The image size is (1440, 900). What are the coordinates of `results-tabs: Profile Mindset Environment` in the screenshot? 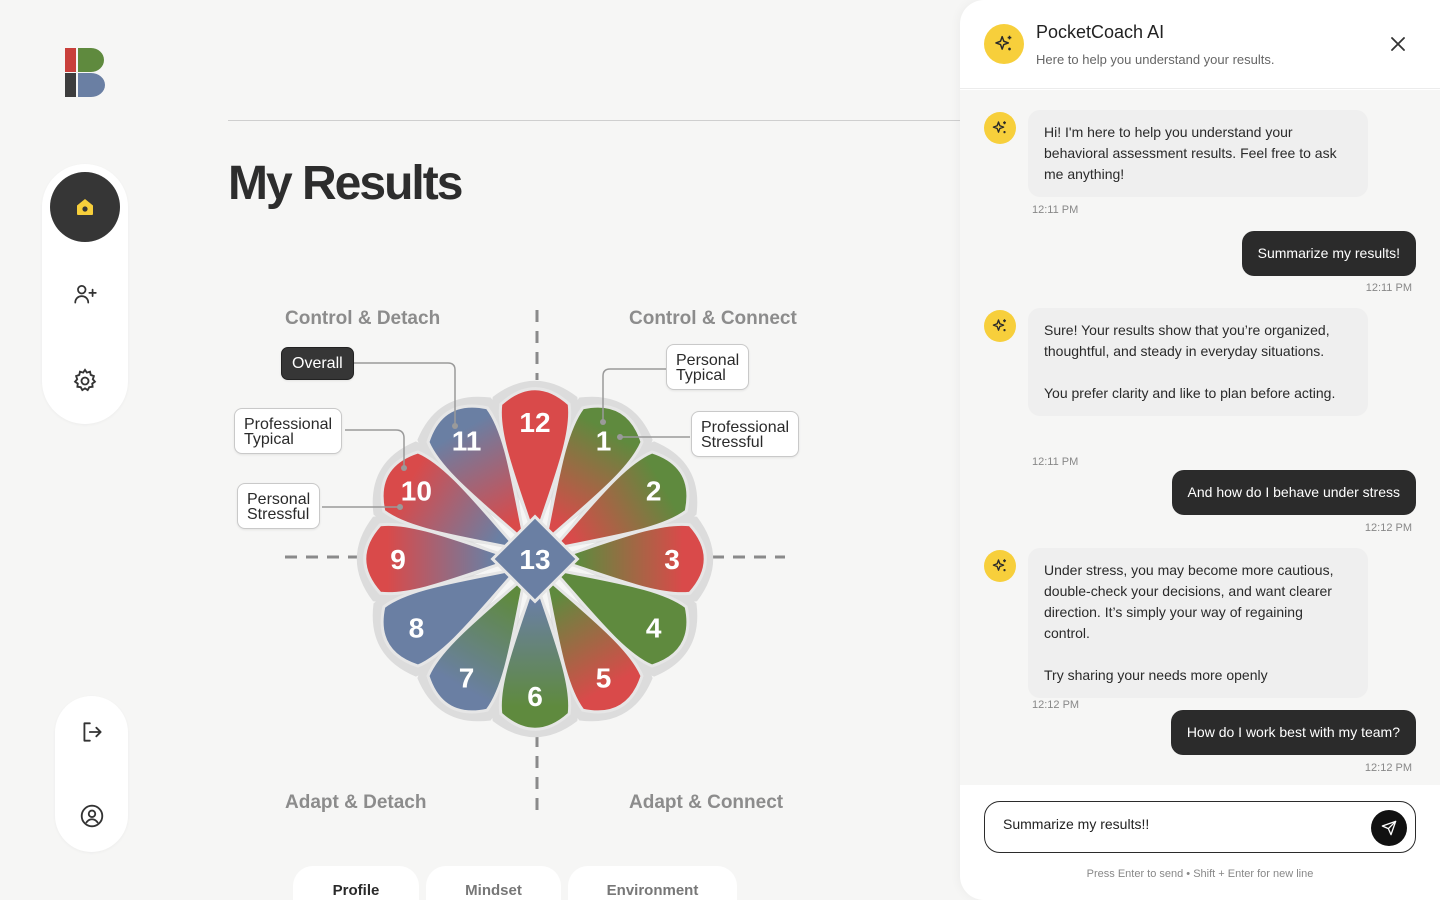 It's located at (515, 883).